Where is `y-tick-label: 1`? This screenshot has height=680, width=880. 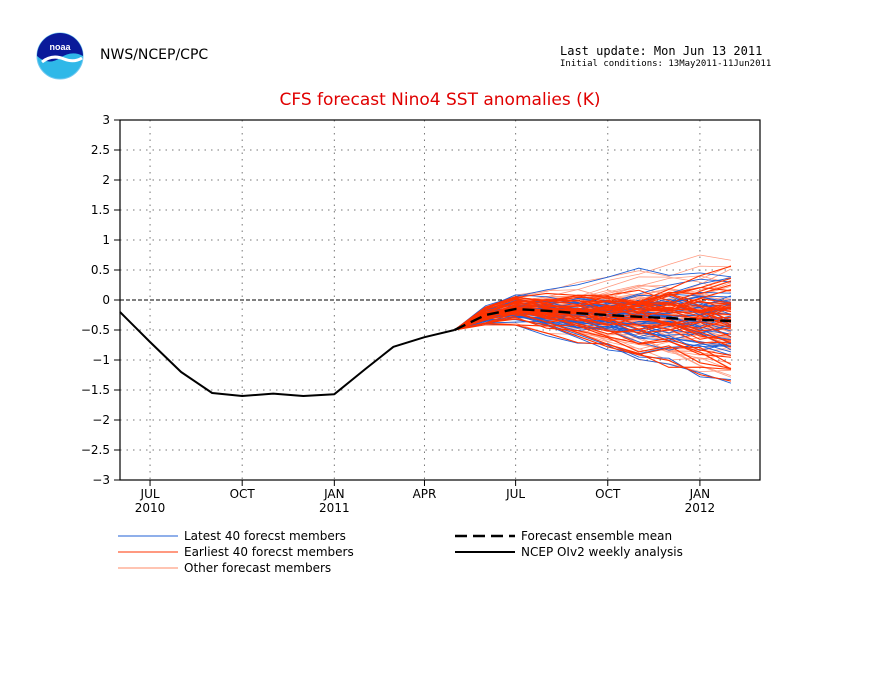
y-tick-label: 1 is located at coordinates (106, 240).